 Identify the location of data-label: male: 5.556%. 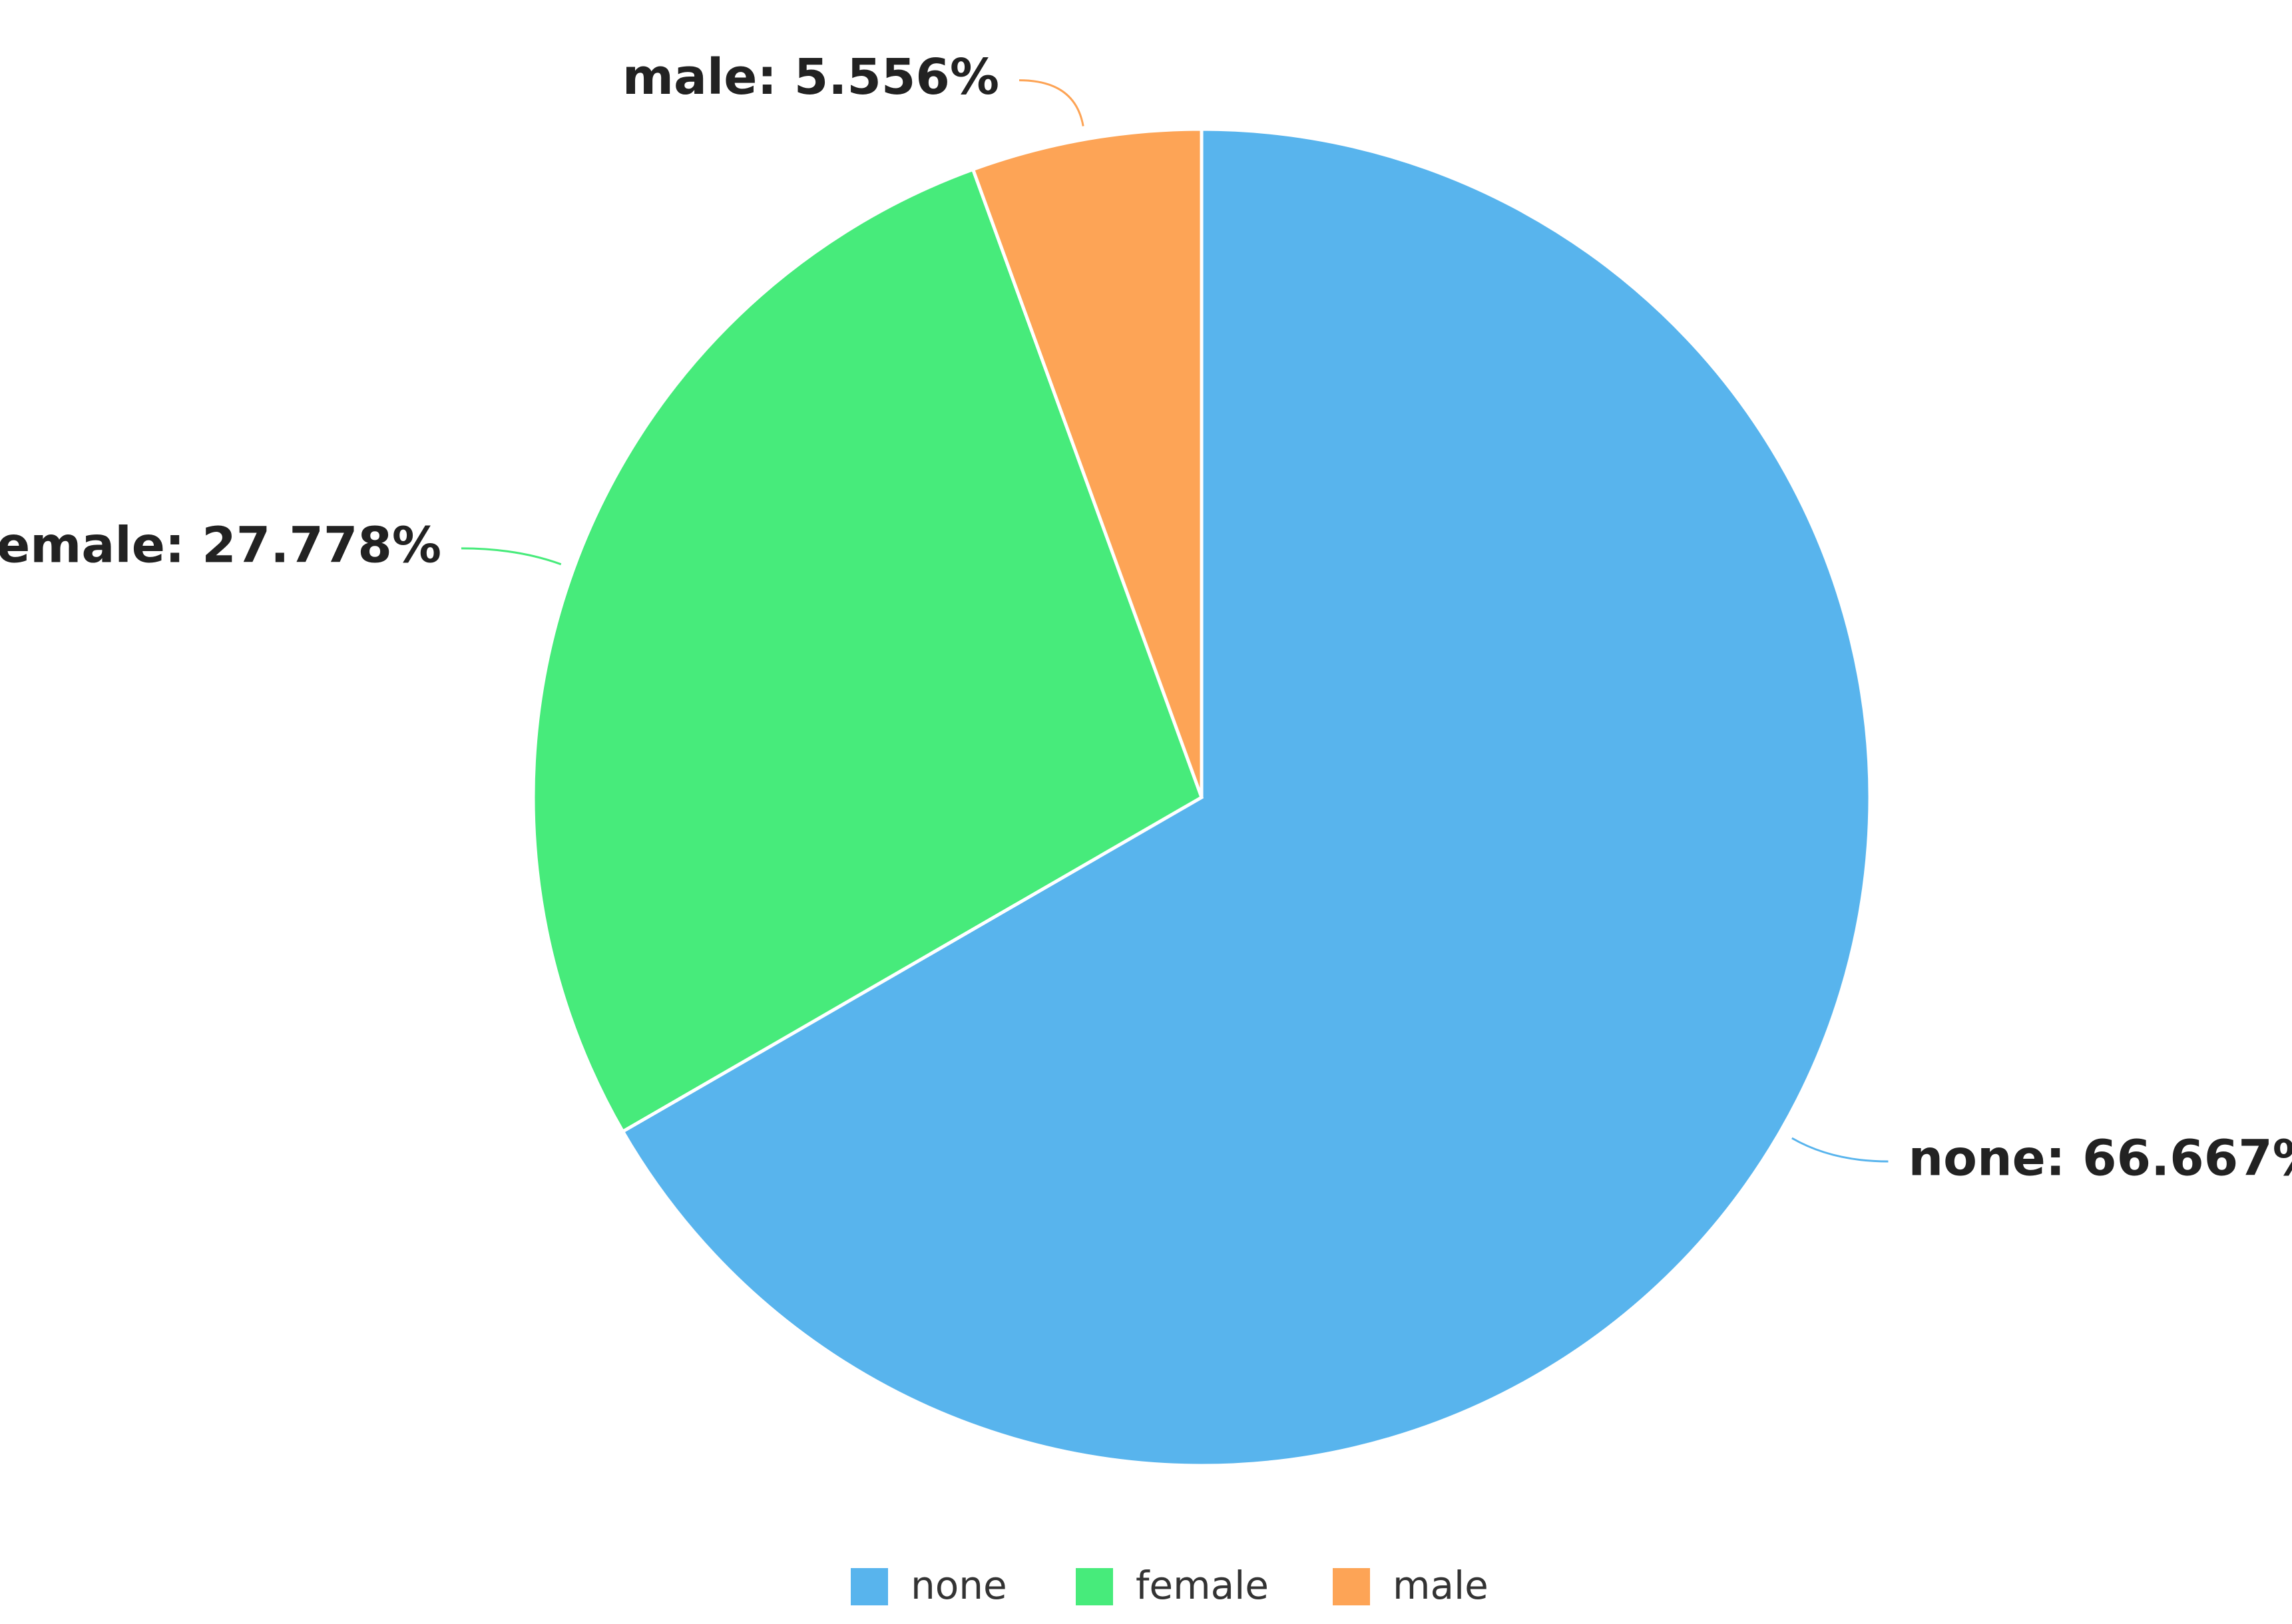
(810, 77).